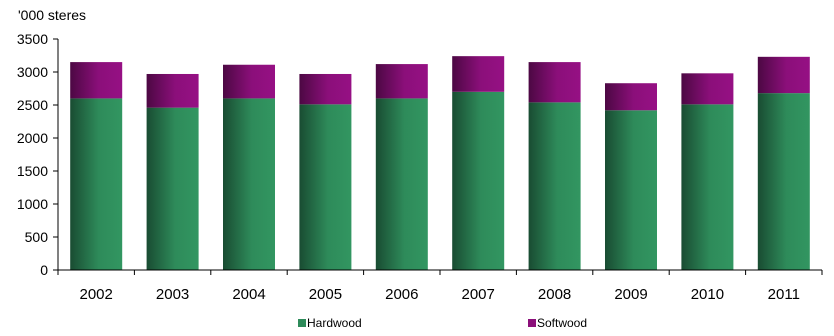 The height and width of the screenshot is (336, 834). What do you see at coordinates (32, 138) in the screenshot?
I see `y-tick-label: 2000` at bounding box center [32, 138].